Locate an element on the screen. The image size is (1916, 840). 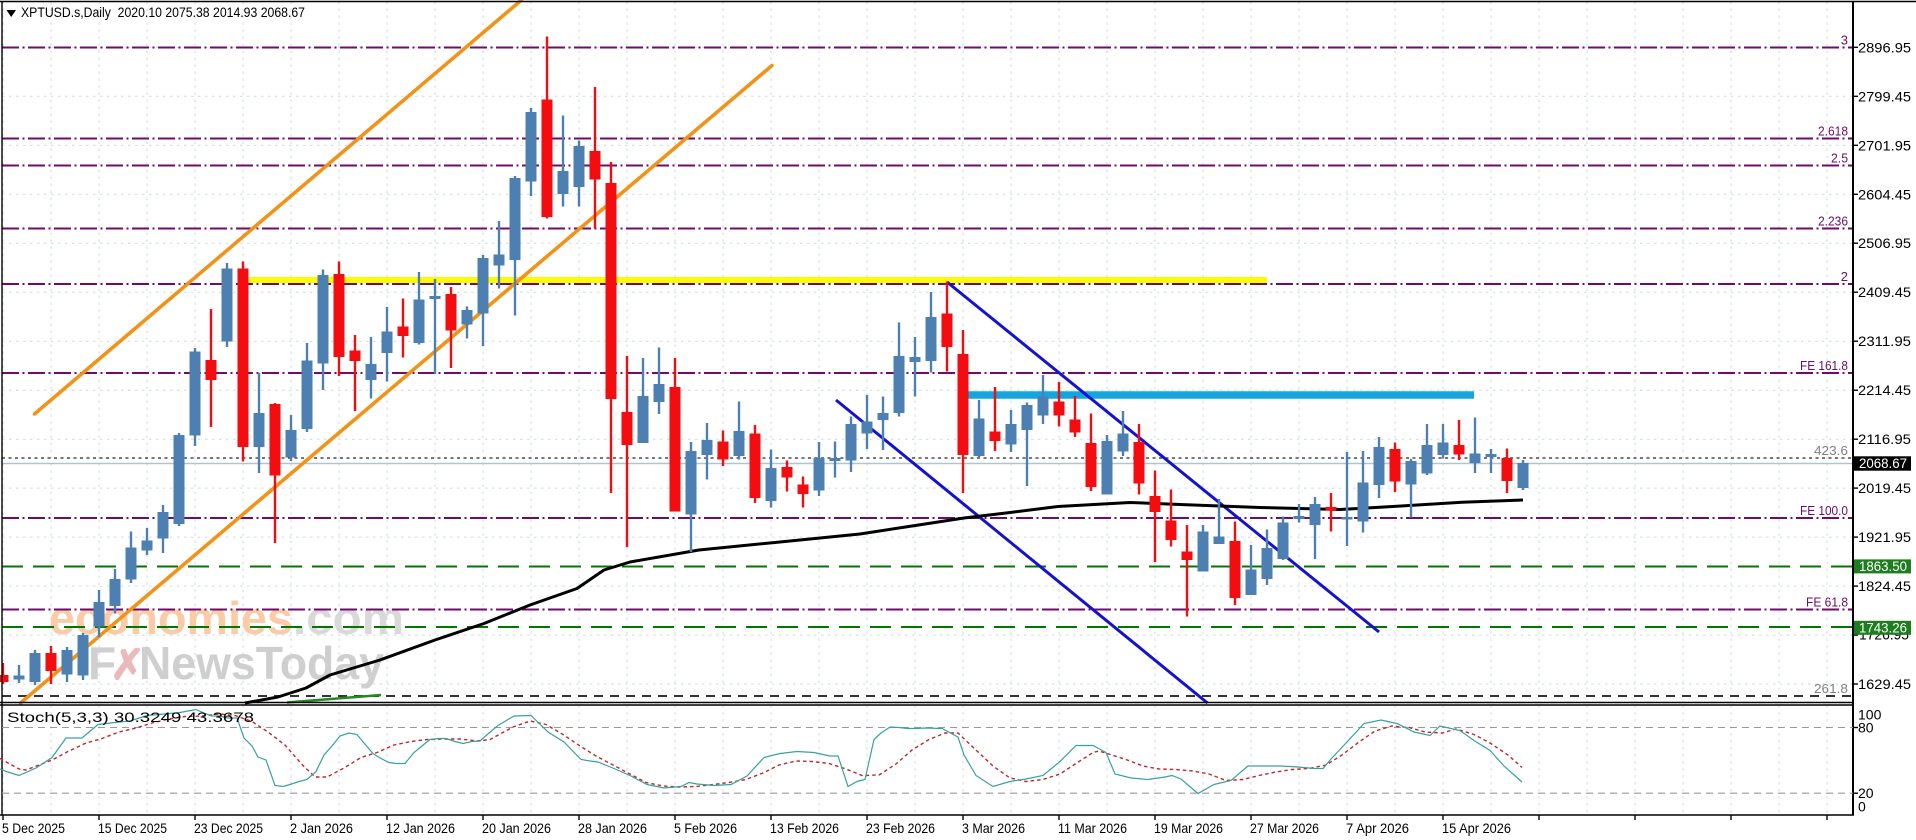
svg-text: 261.8 is located at coordinates (1831, 688).